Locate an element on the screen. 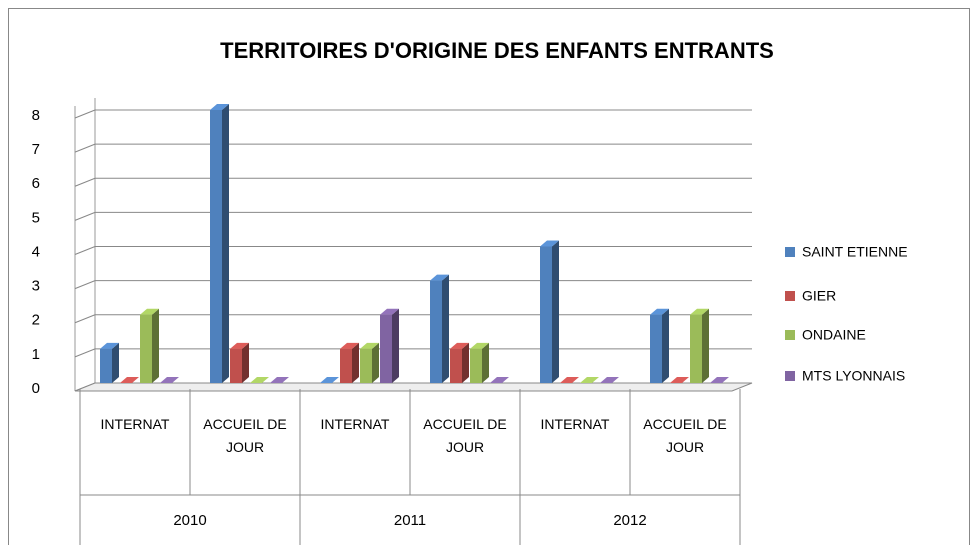  legend-label: MTS LYONNAIS is located at coordinates (853, 376).